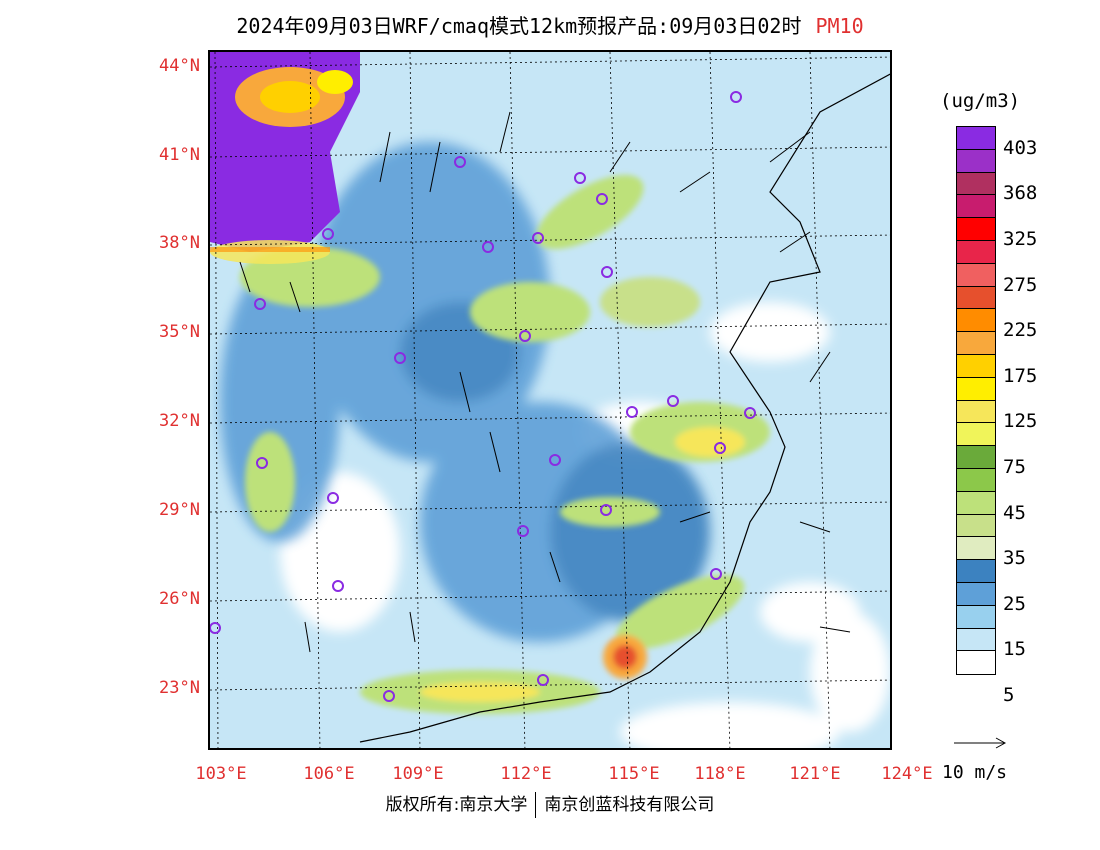 The height and width of the screenshot is (850, 1100). I want to click on colorbar-label: 15, so click(1014, 649).